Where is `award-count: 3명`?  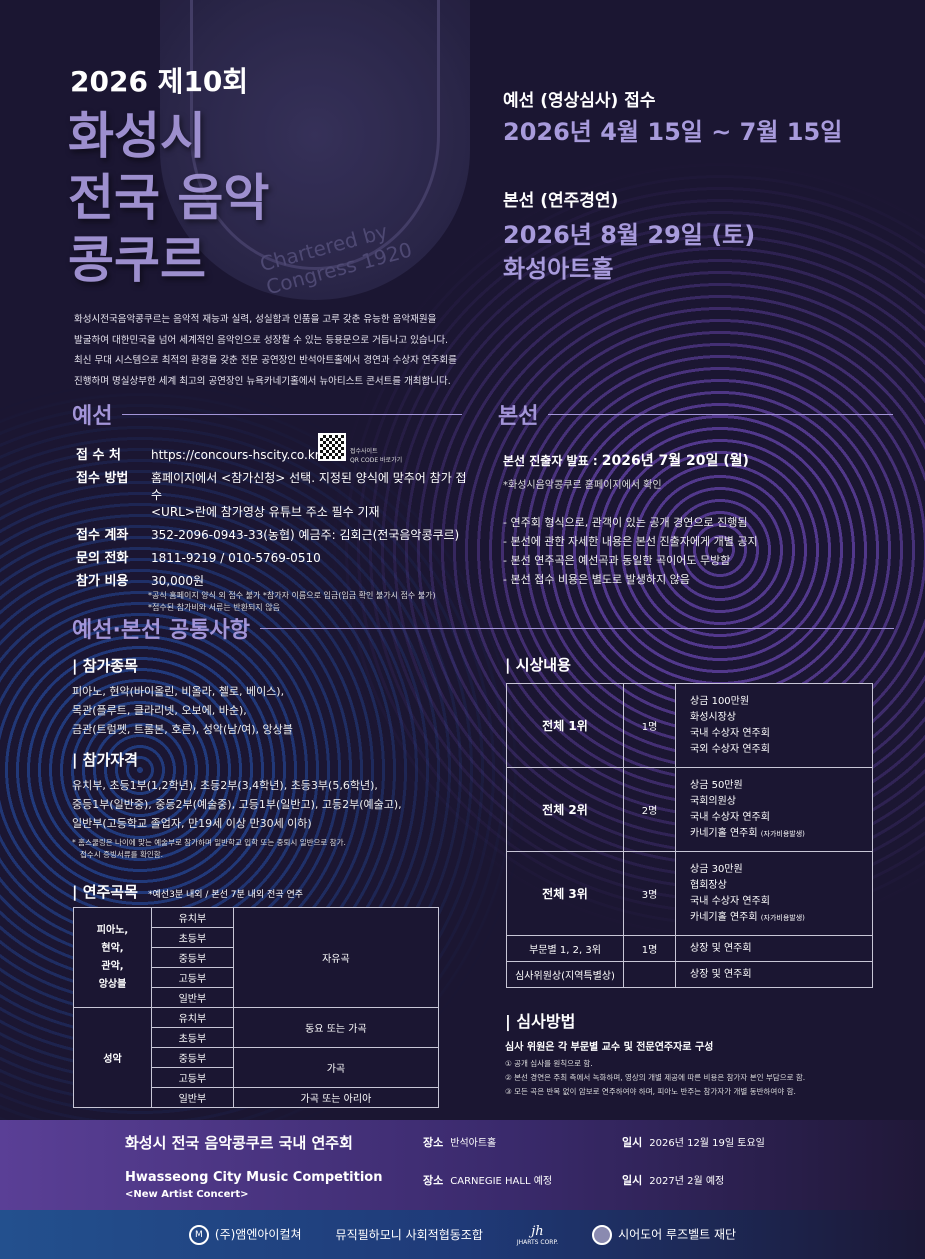
award-count: 3명 is located at coordinates (649, 893).